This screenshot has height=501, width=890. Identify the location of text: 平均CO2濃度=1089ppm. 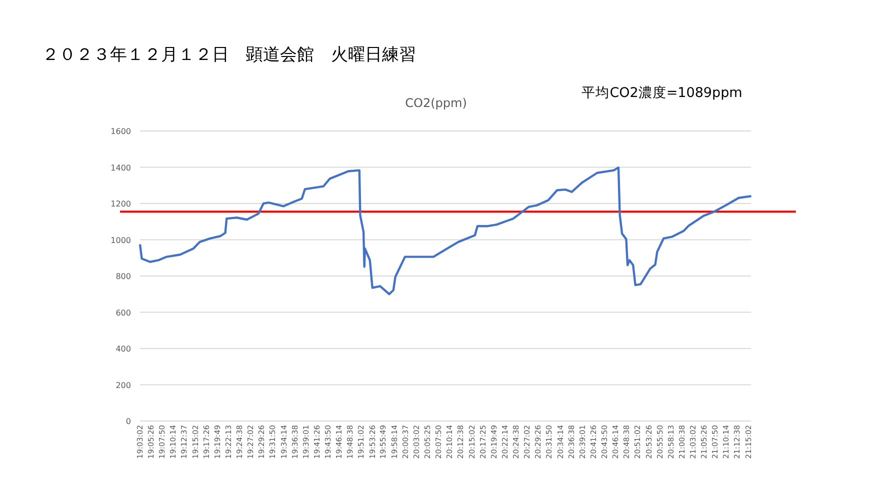
(662, 93).